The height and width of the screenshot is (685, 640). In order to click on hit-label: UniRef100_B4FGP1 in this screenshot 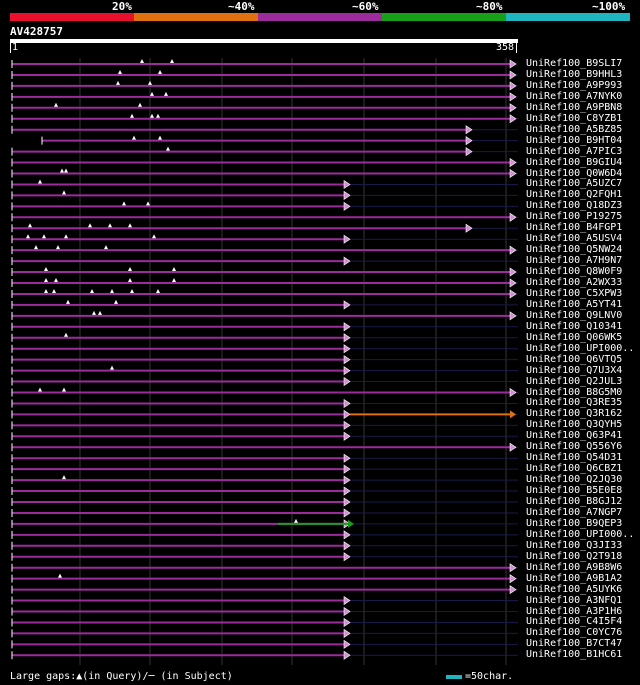, I will do `click(574, 228)`.